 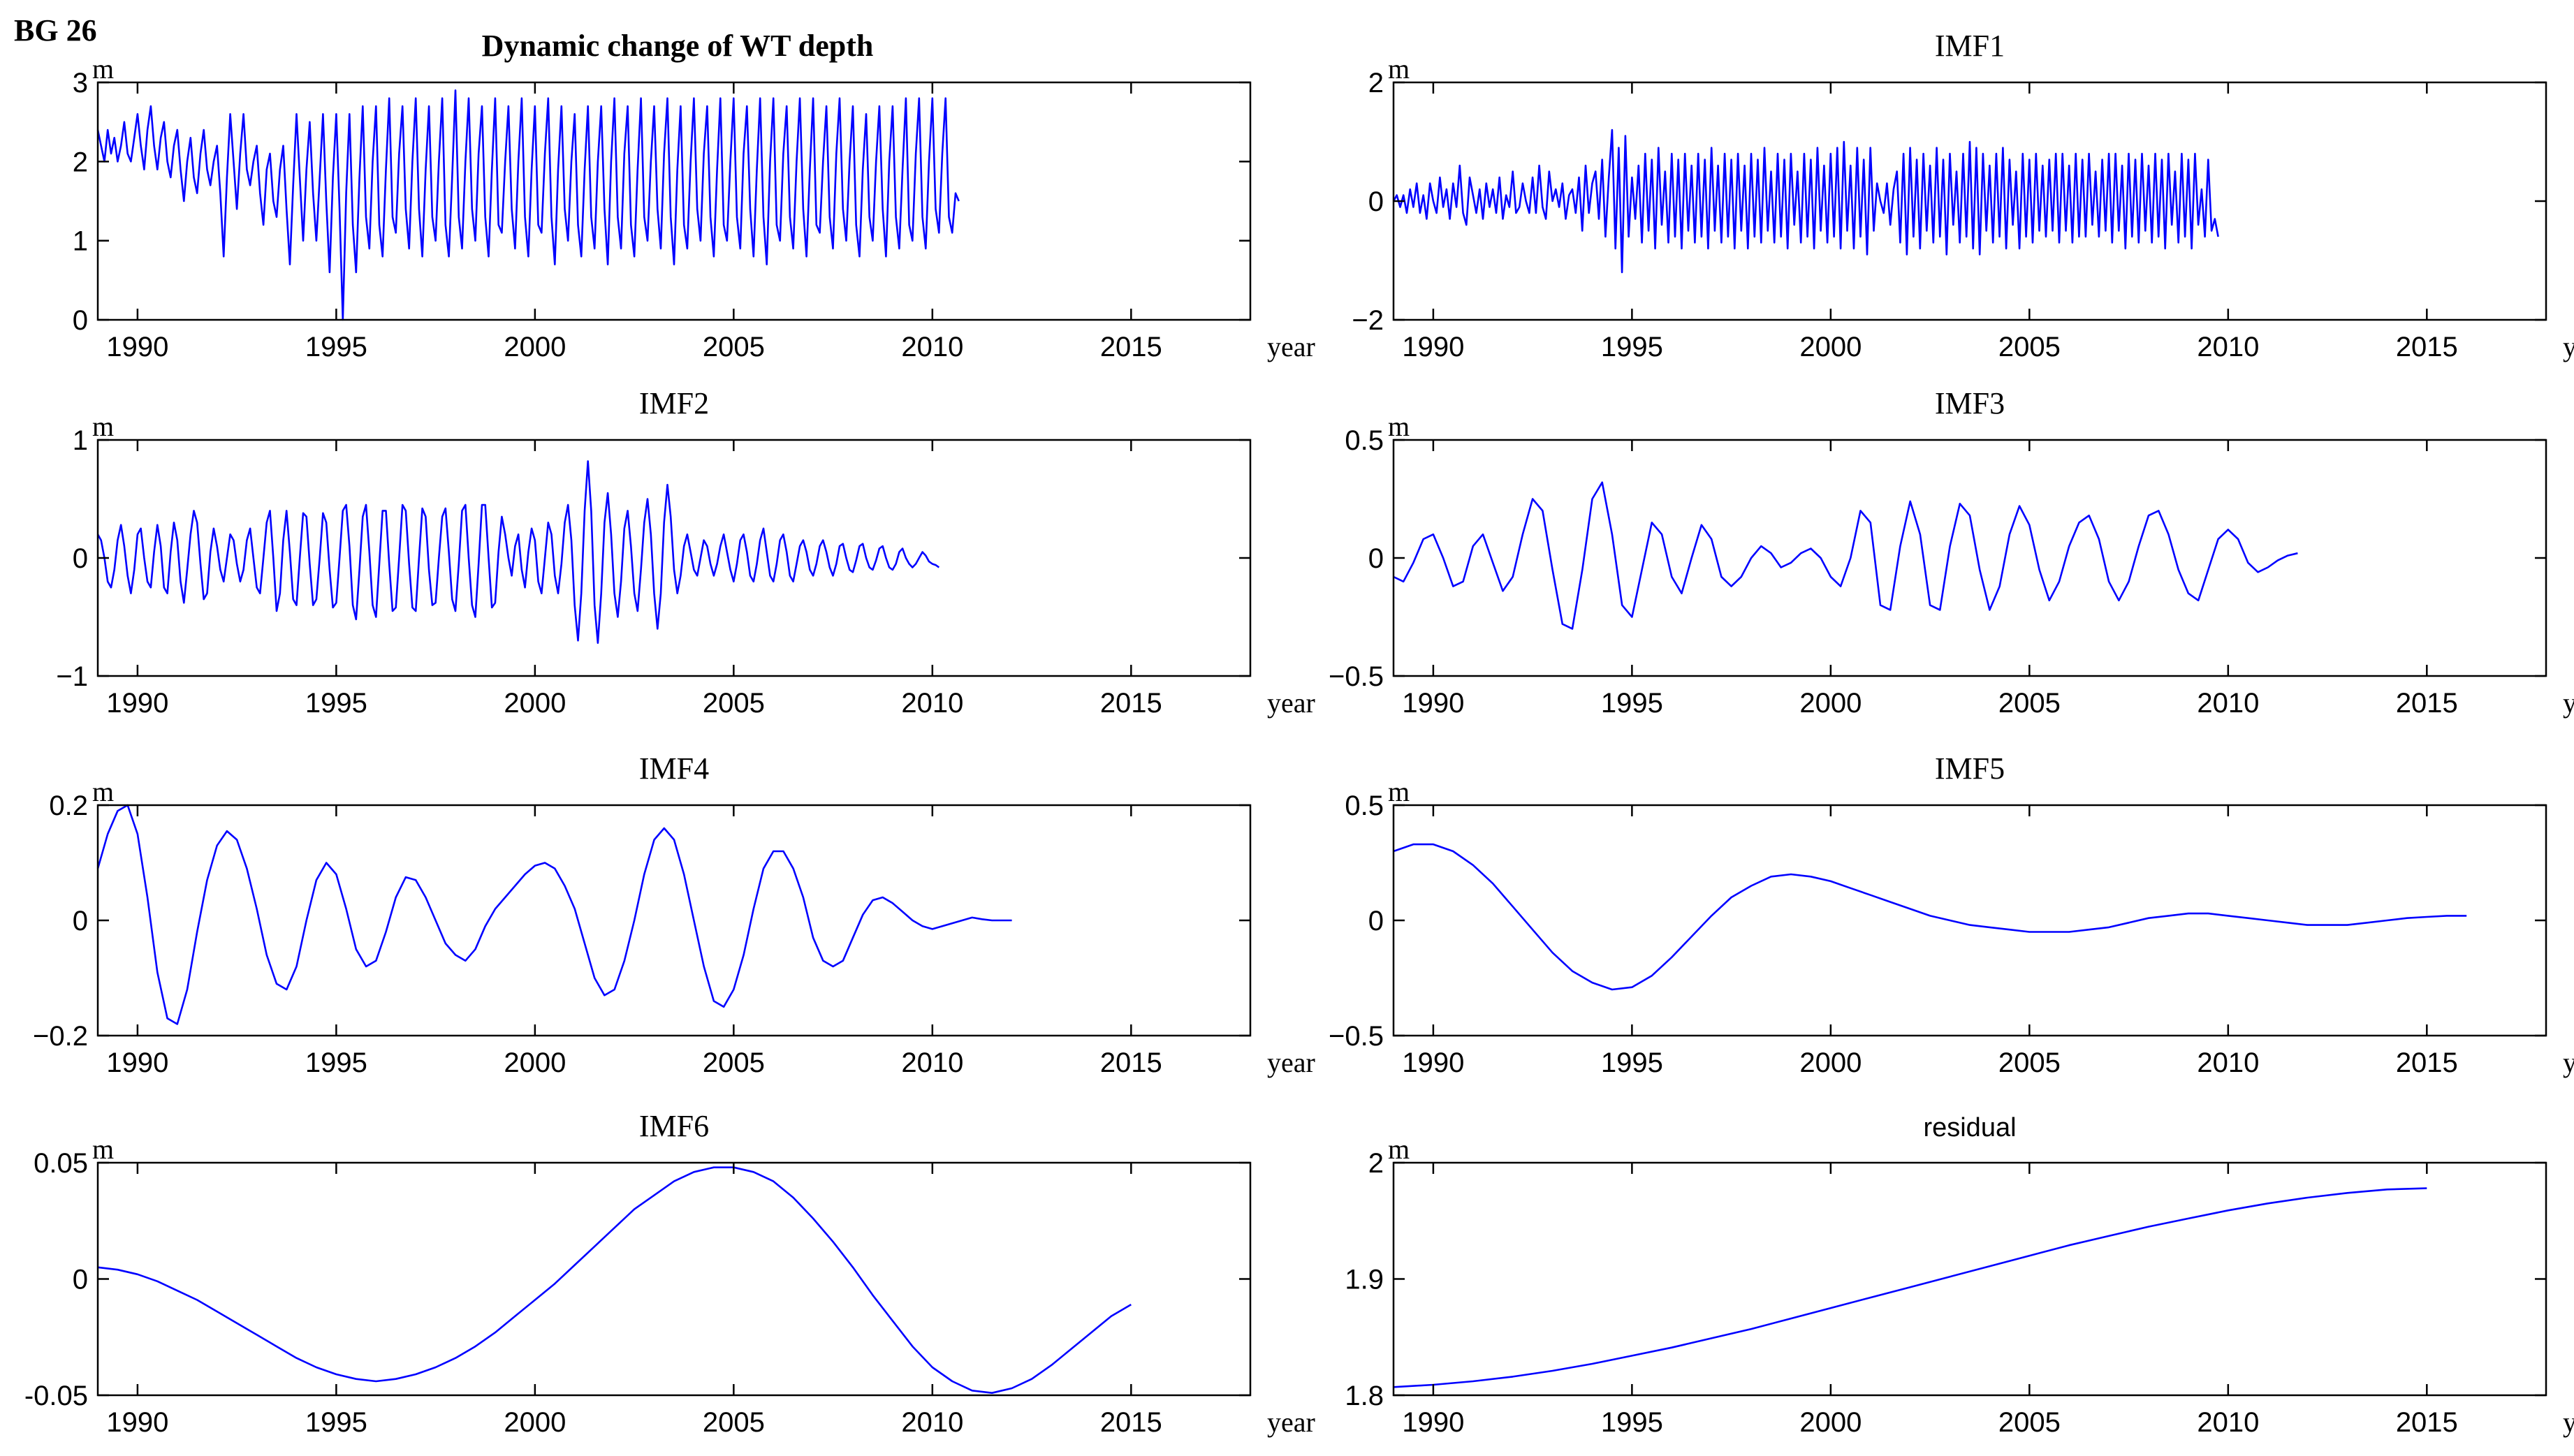 I want to click on y-tick-label: -0.05, so click(x=56, y=1396).